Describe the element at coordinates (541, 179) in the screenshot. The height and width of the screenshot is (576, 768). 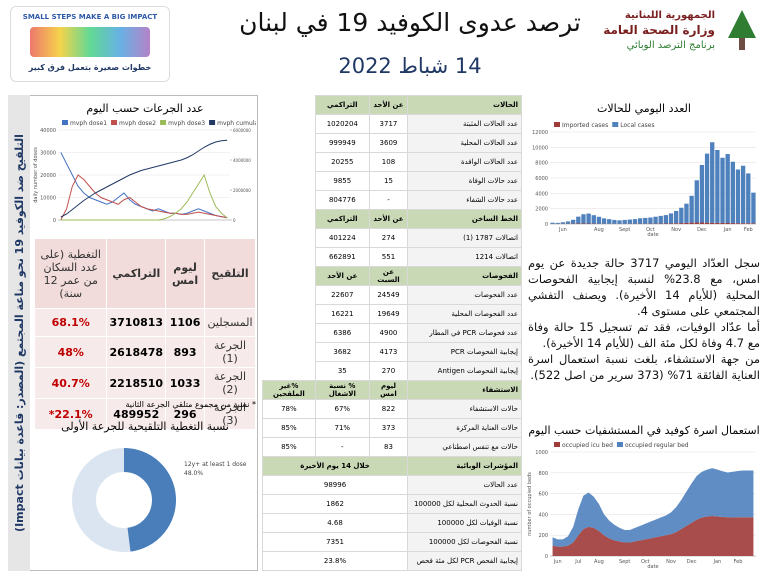
I see `y-tick-label: 6000` at that location.